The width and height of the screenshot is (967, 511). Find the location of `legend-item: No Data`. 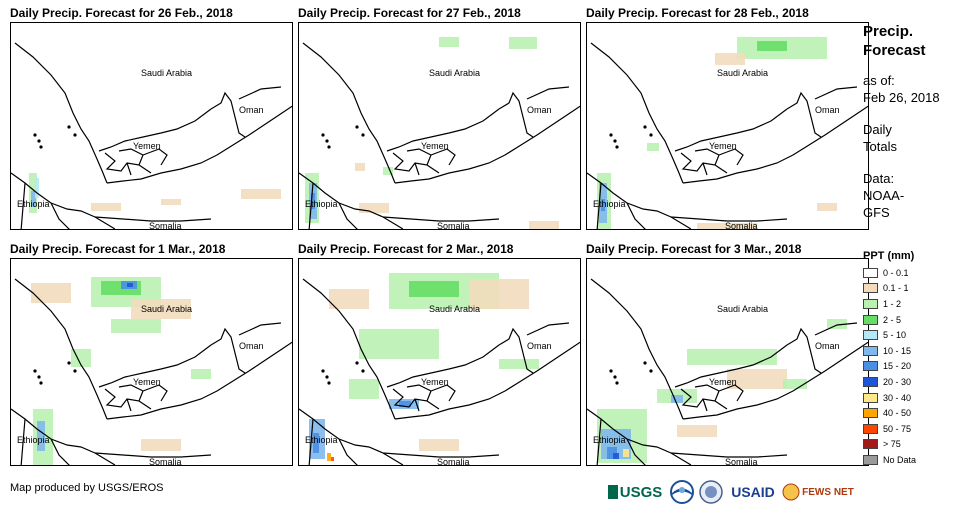

legend-item: No Data is located at coordinates (889, 460).